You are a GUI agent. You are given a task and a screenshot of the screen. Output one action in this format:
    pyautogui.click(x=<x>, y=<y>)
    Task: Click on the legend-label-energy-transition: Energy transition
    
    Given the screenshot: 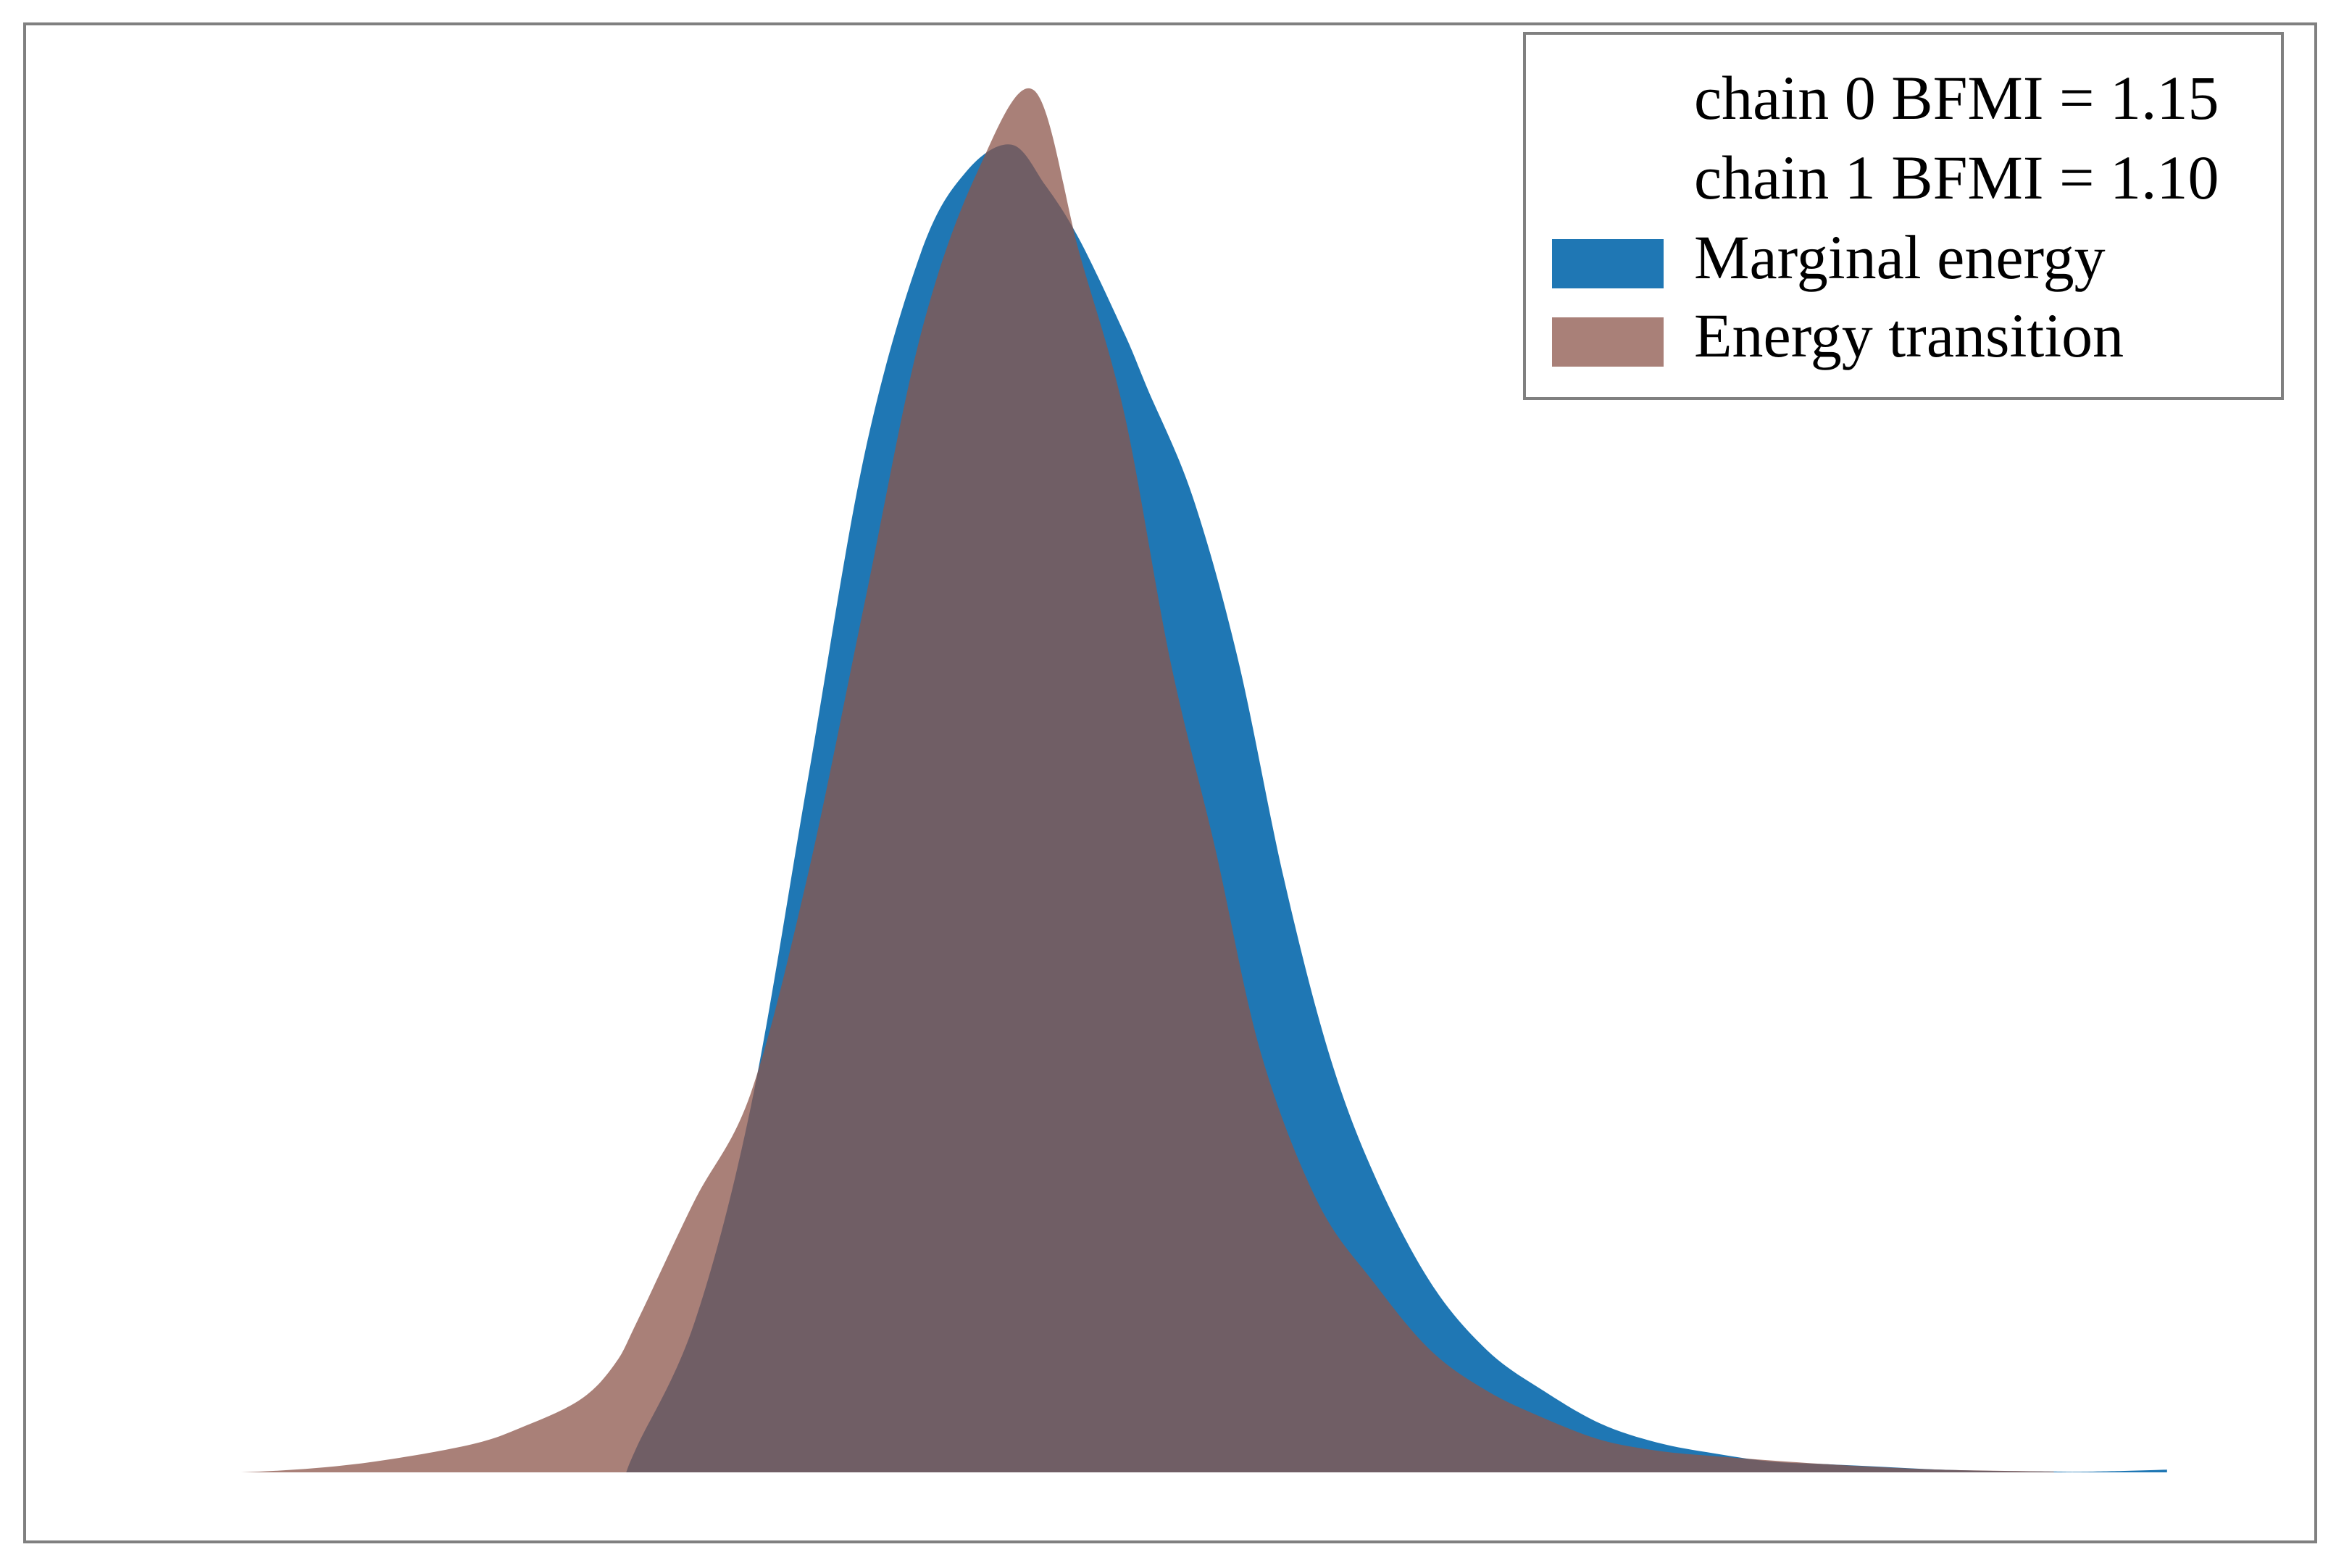 What is the action you would take?
    pyautogui.click(x=1909, y=335)
    